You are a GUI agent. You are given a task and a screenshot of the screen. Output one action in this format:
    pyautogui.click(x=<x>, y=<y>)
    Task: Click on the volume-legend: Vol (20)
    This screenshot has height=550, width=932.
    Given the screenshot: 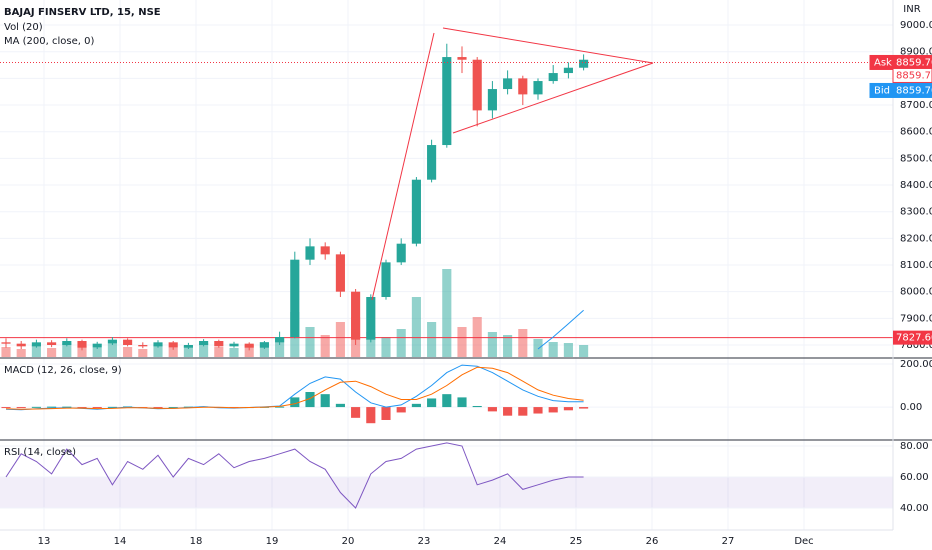 What is the action you would take?
    pyautogui.click(x=23, y=27)
    